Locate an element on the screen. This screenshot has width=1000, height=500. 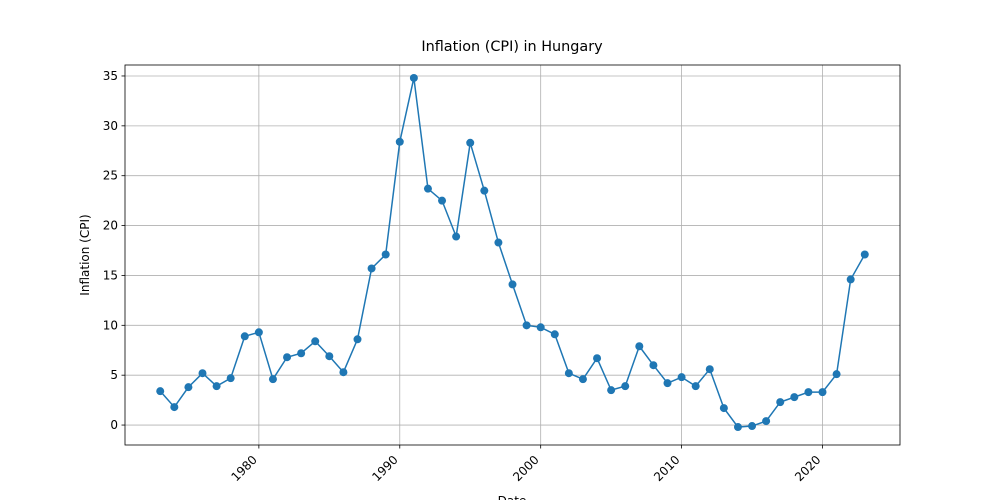
y-tick-label: 10 is located at coordinates (110, 325).